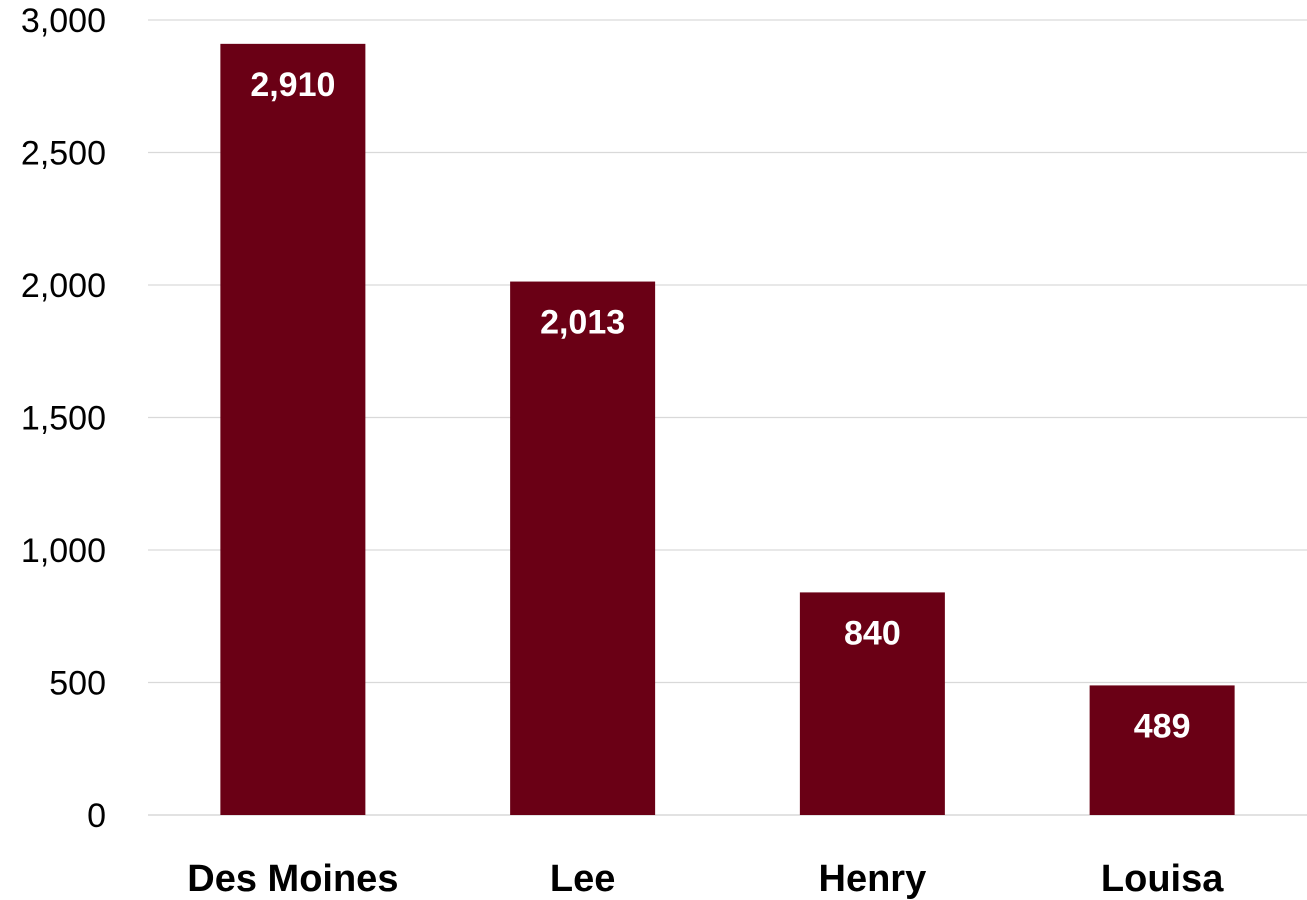  What do you see at coordinates (582, 879) in the screenshot?
I see `x-tick-label: Lee` at bounding box center [582, 879].